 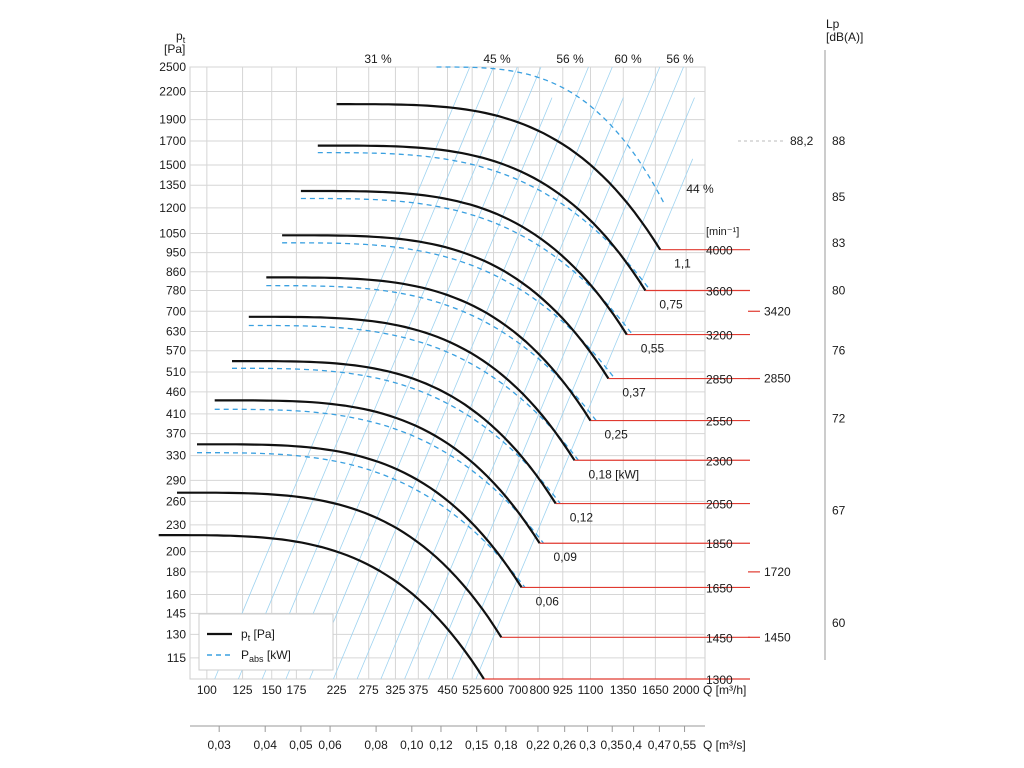 I want to click on x-tick-label-m3h: 150, so click(x=272, y=690).